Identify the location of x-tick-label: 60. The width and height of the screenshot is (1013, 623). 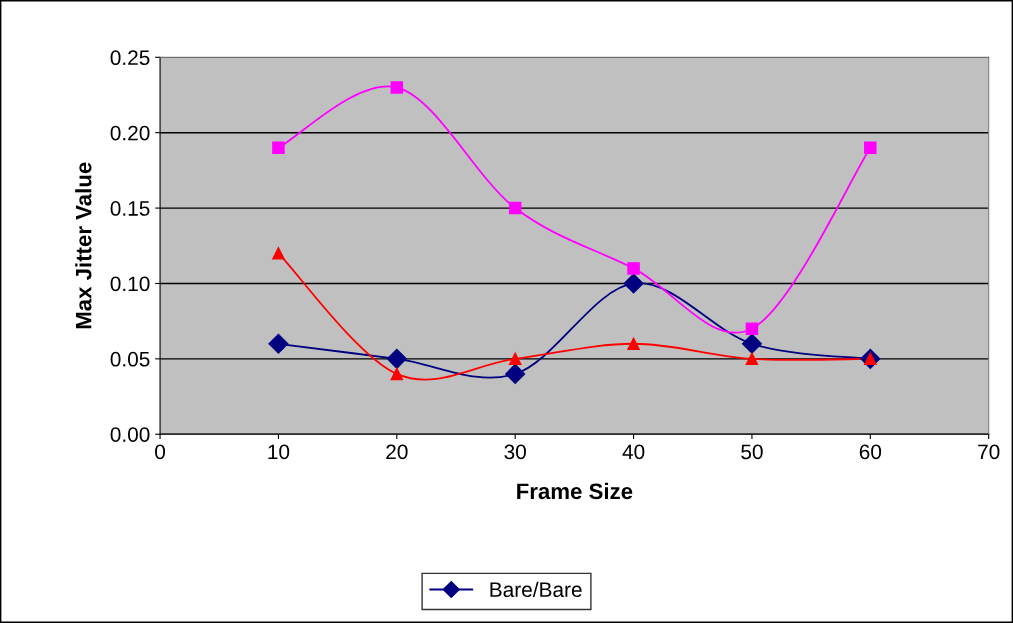
(870, 452).